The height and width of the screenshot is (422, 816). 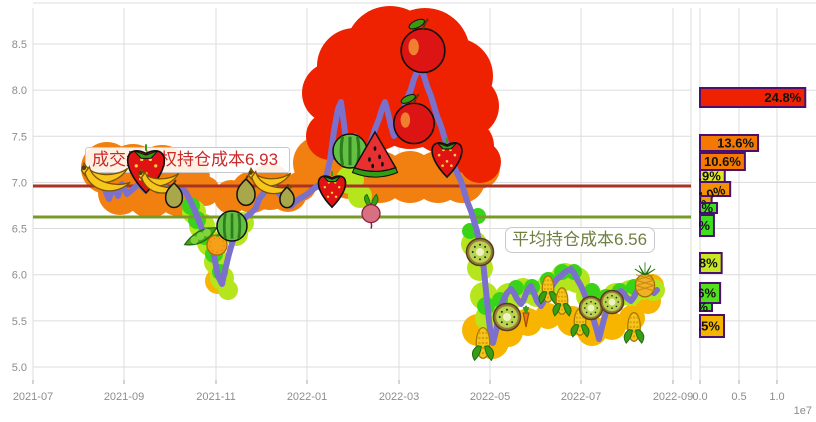 What do you see at coordinates (699, 397) in the screenshot?
I see `x-axis-tick-label: 0.0` at bounding box center [699, 397].